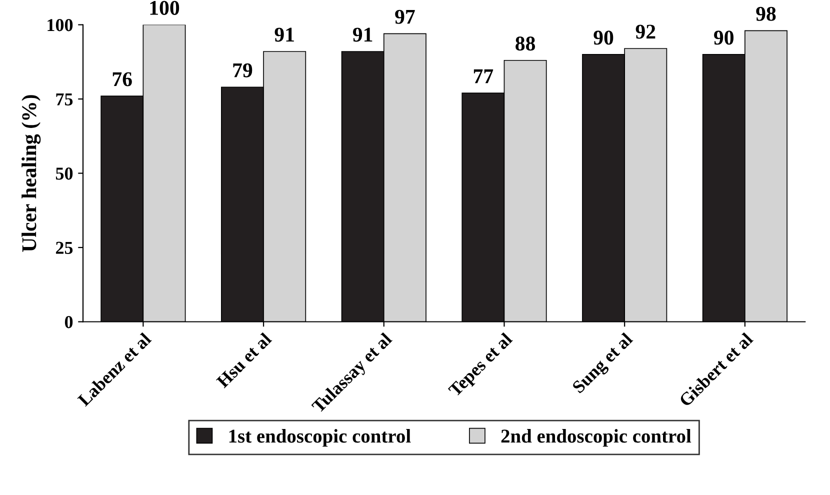  I want to click on data-label: 92, so click(646, 31).